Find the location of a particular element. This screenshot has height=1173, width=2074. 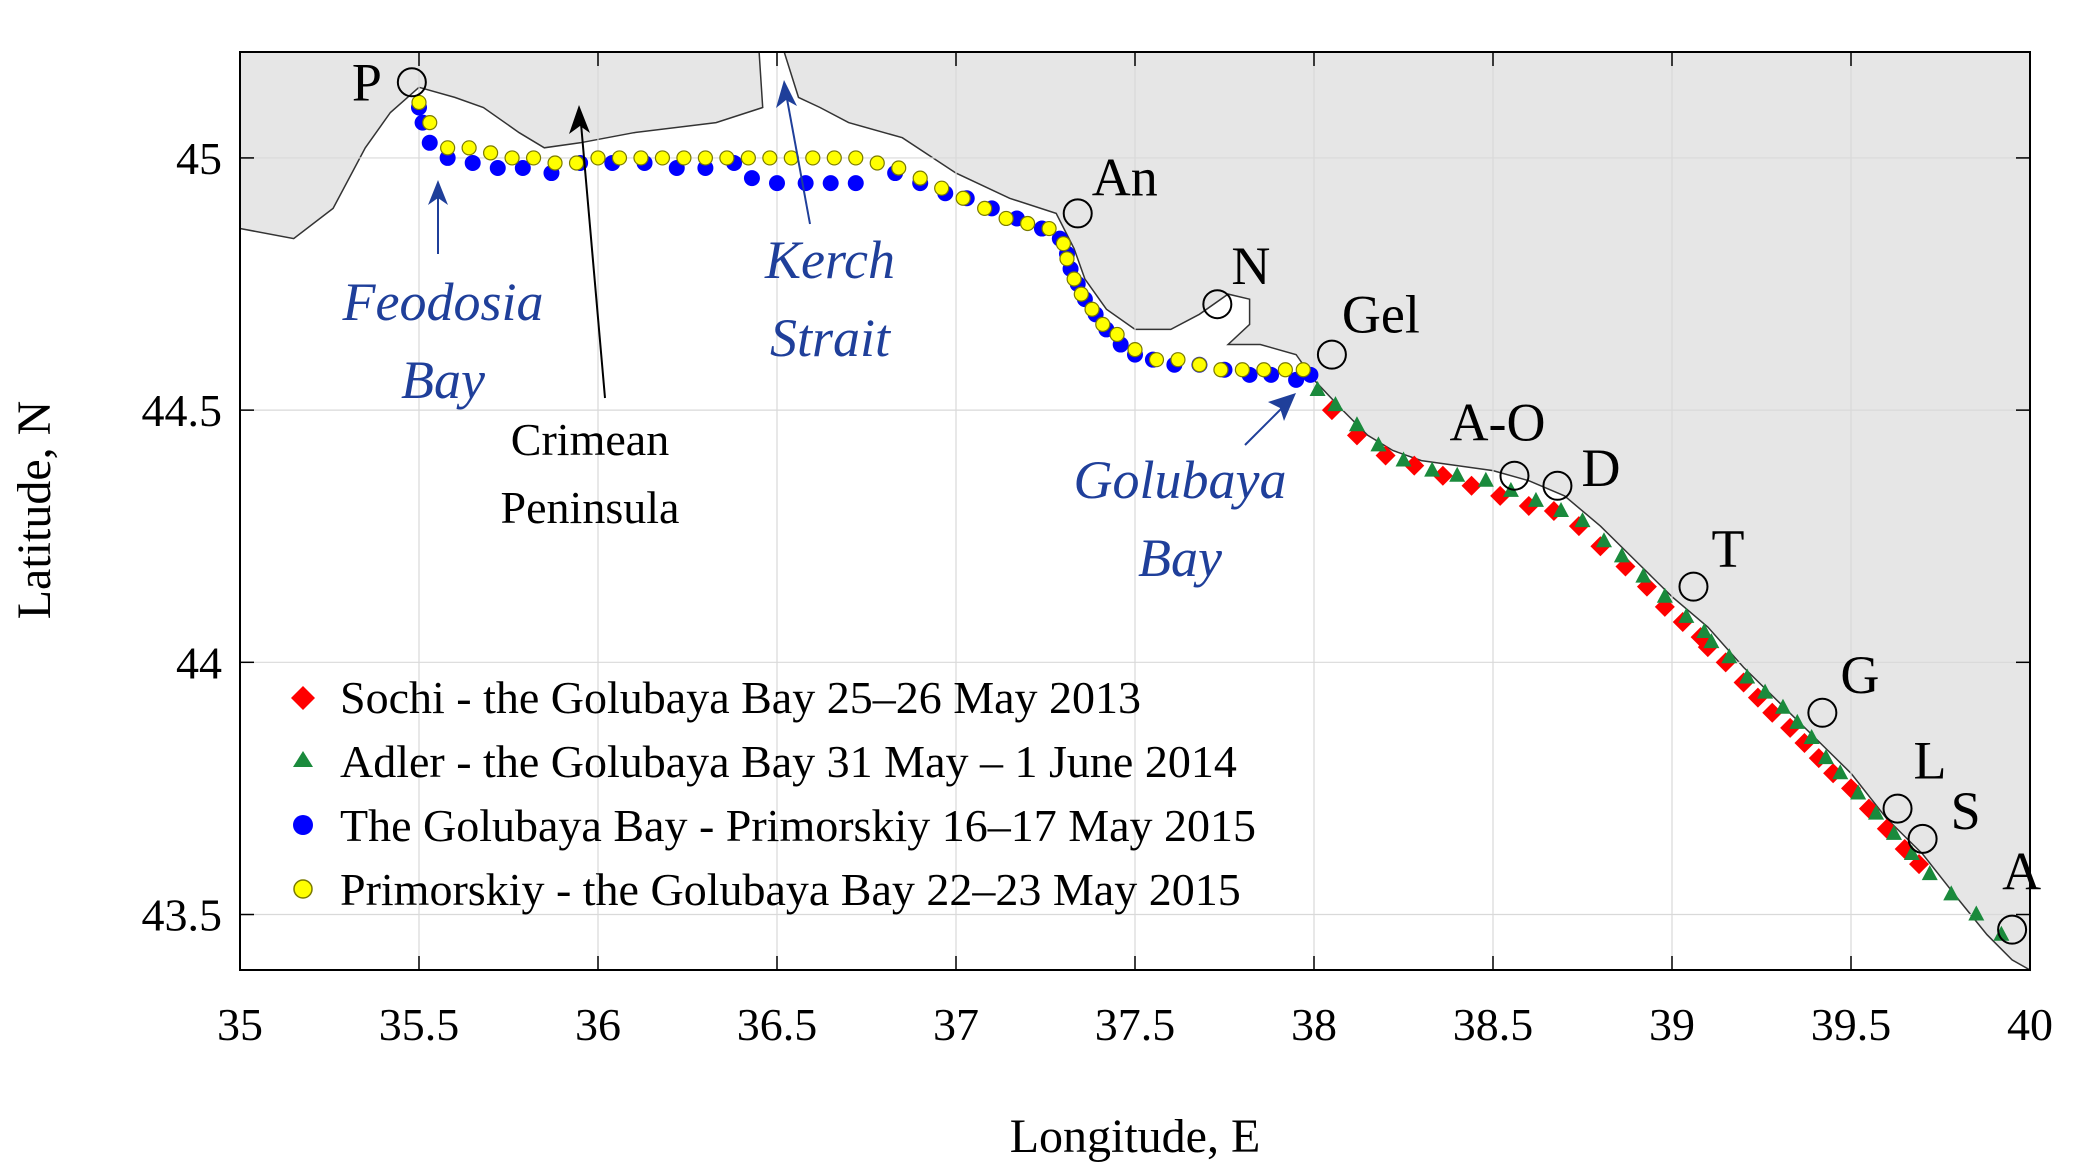

y-tick-label: 45 is located at coordinates (199, 158).